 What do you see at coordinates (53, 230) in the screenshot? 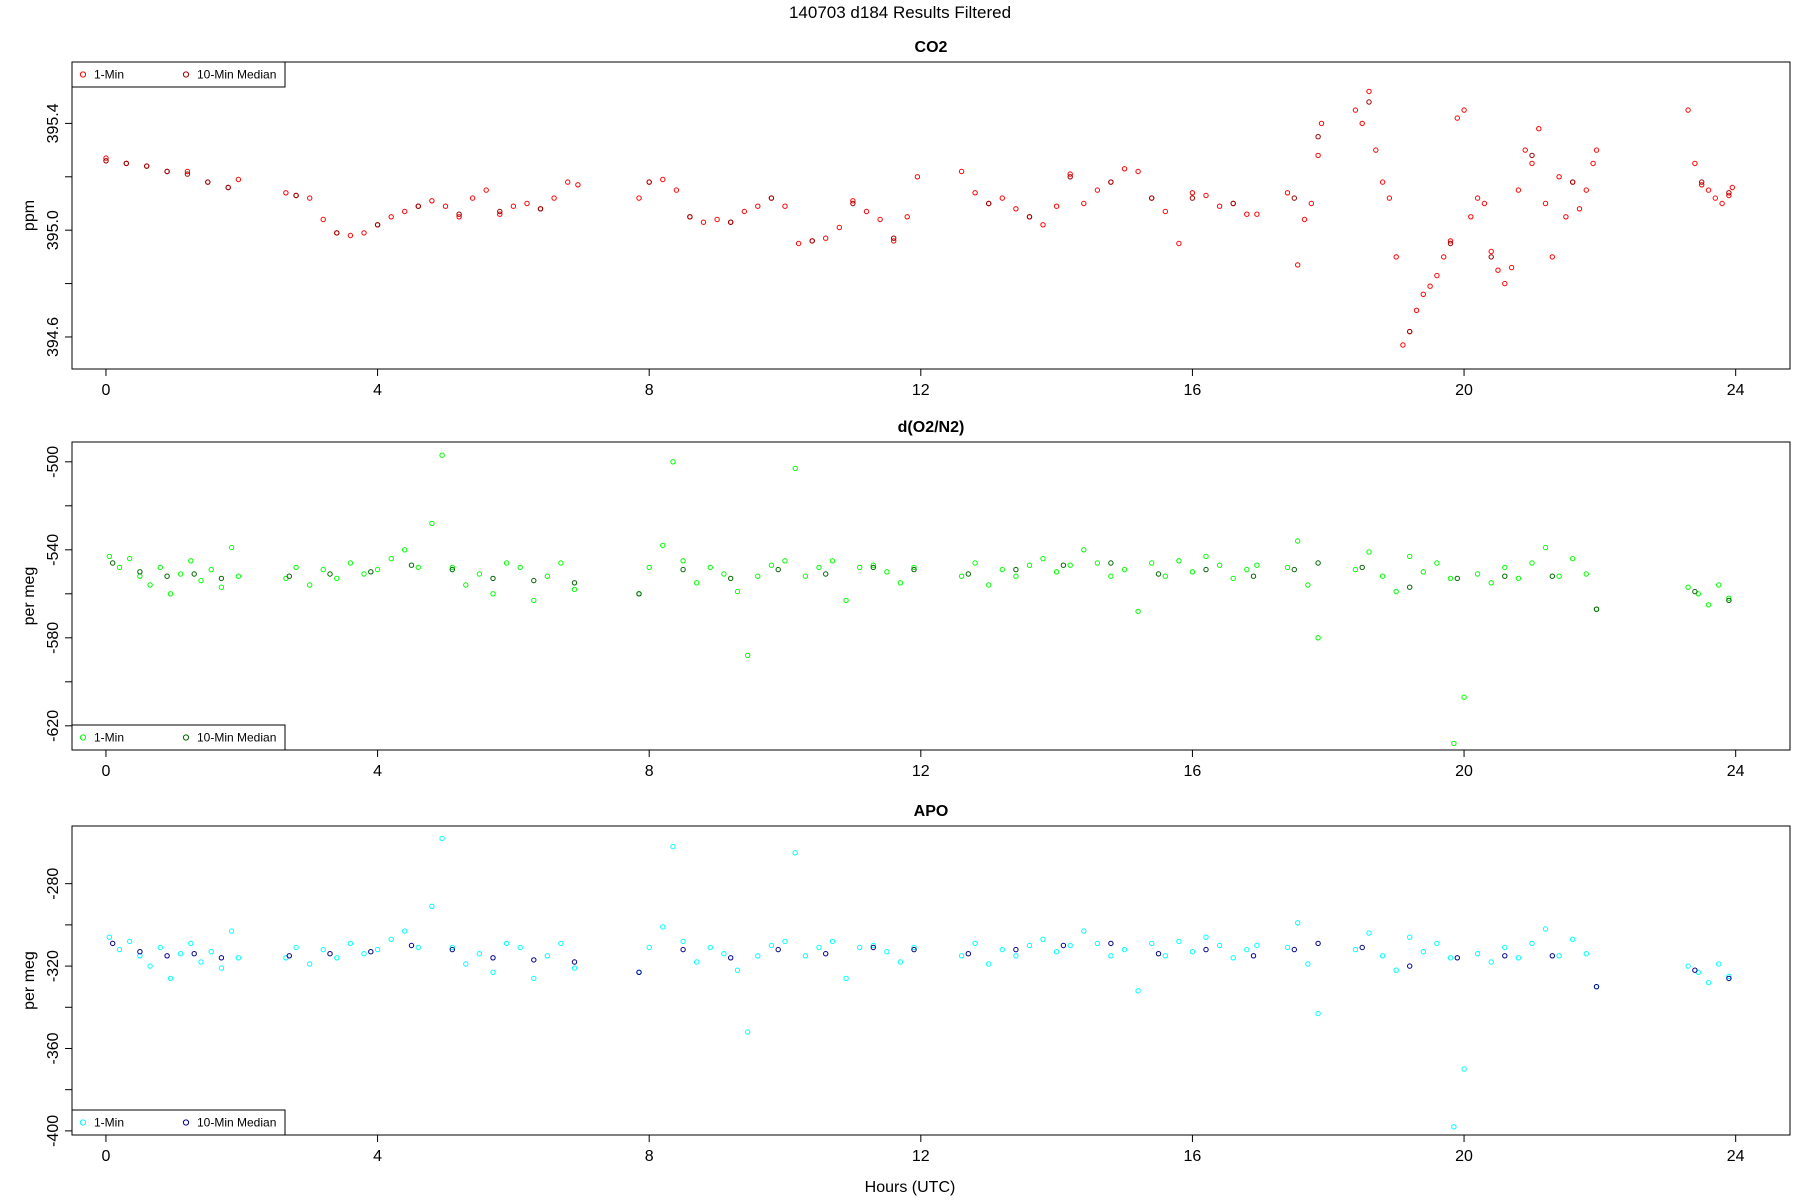
I see `y-tick-label: 395.0` at bounding box center [53, 230].